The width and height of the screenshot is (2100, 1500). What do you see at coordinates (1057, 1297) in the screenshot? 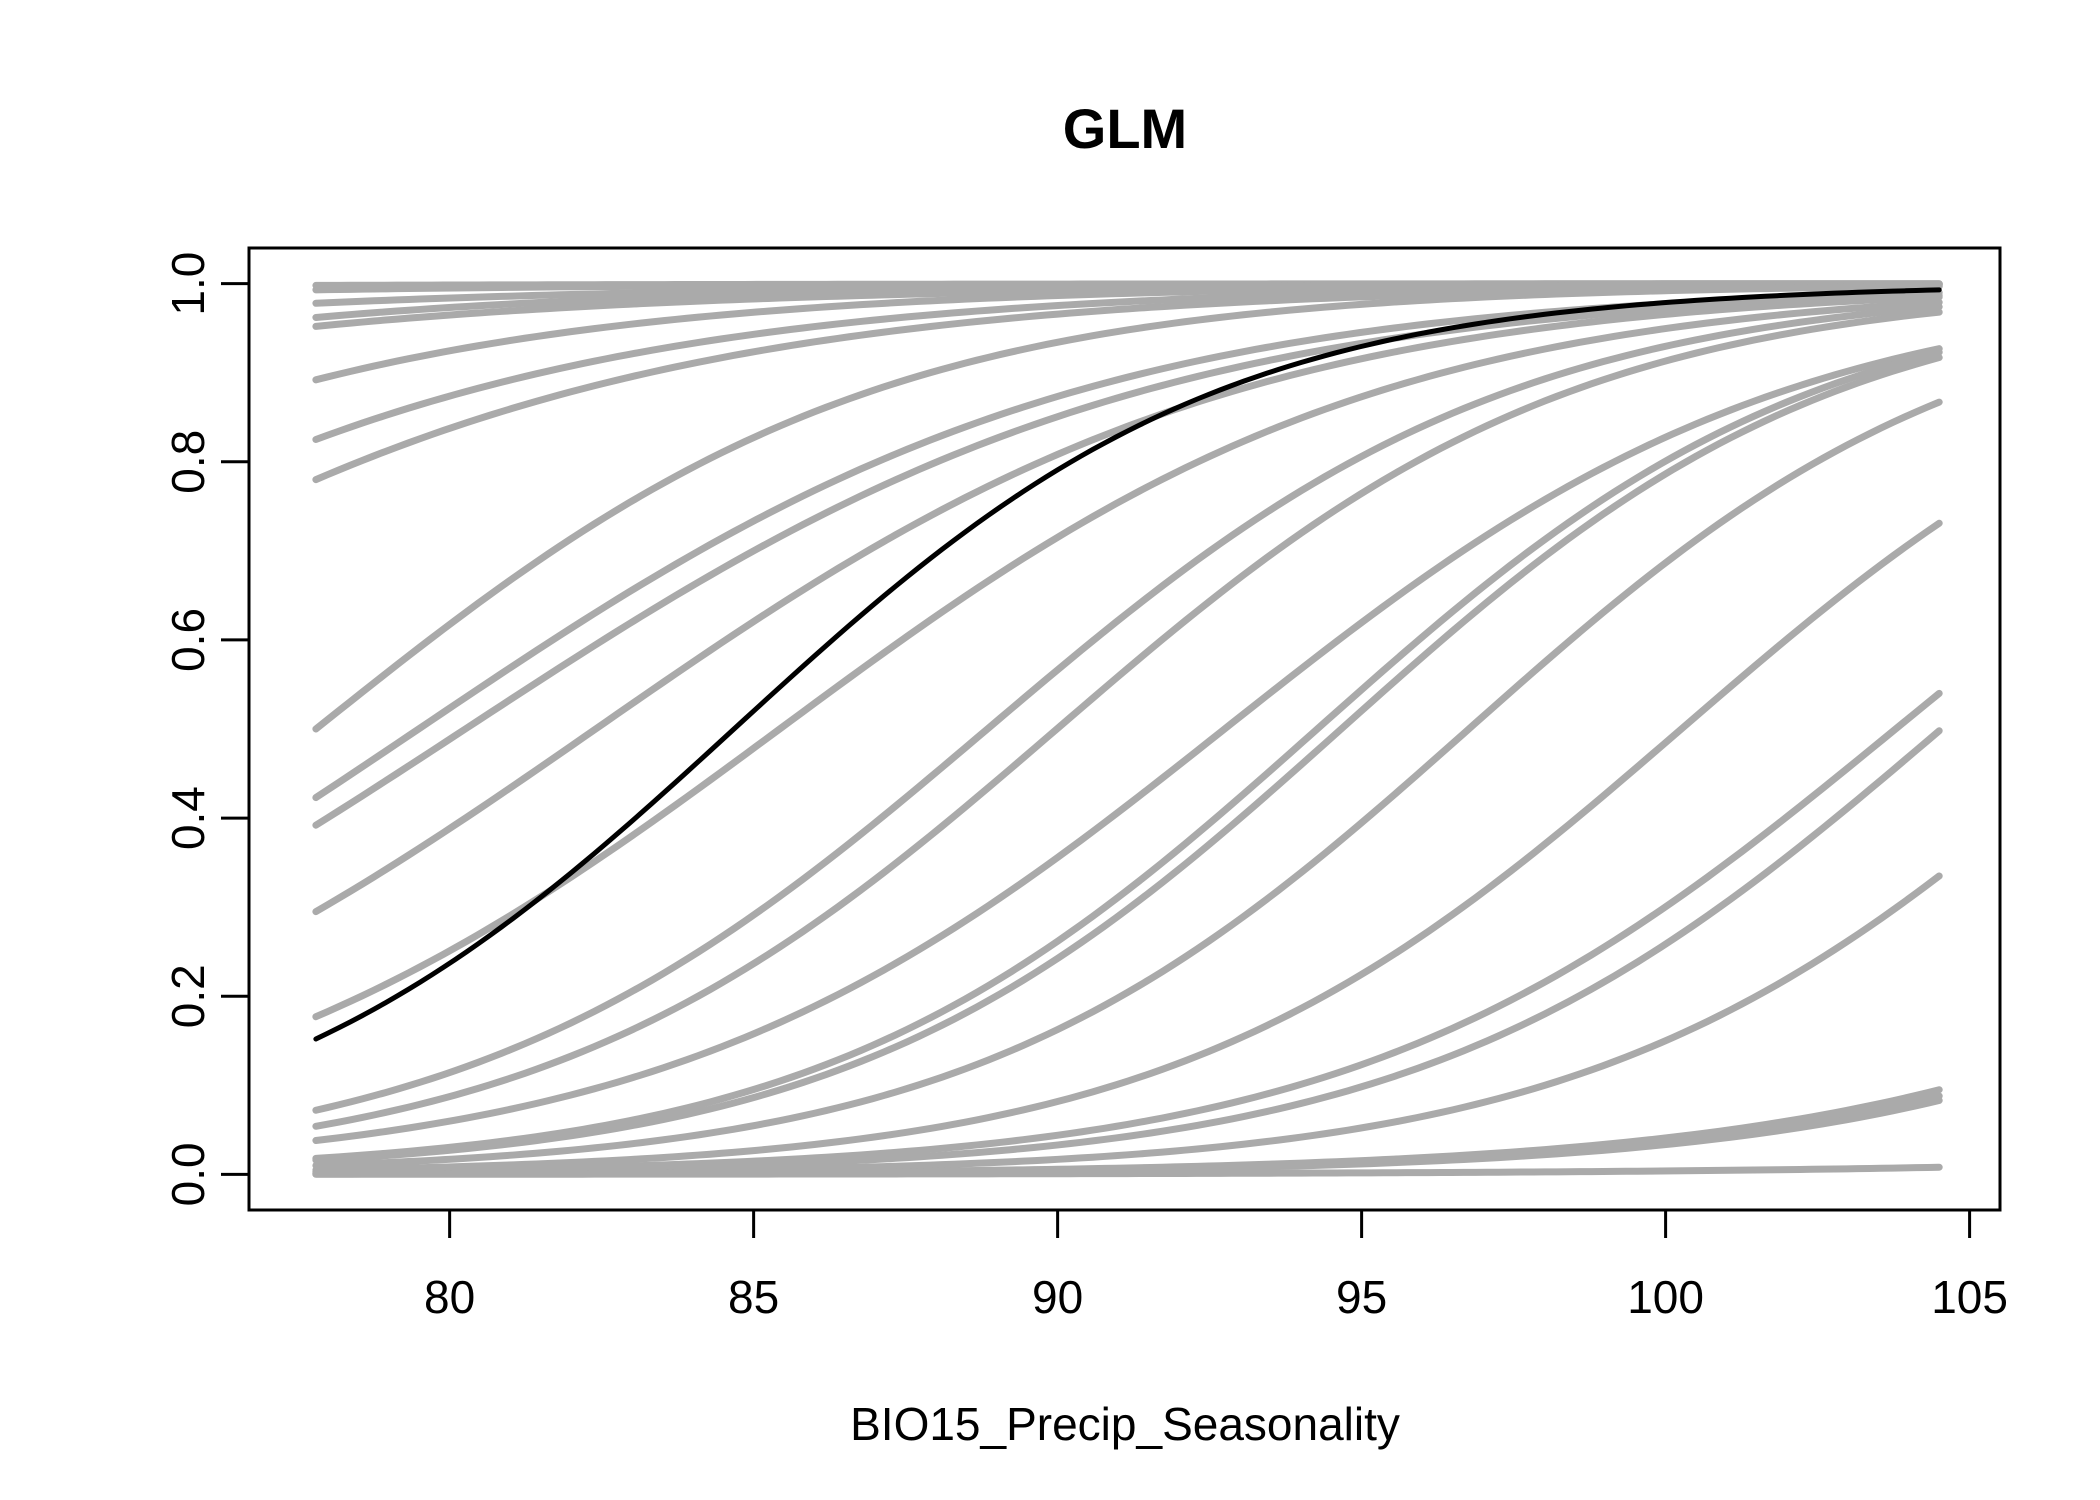
I see `x-tick-label: 90` at bounding box center [1057, 1297].